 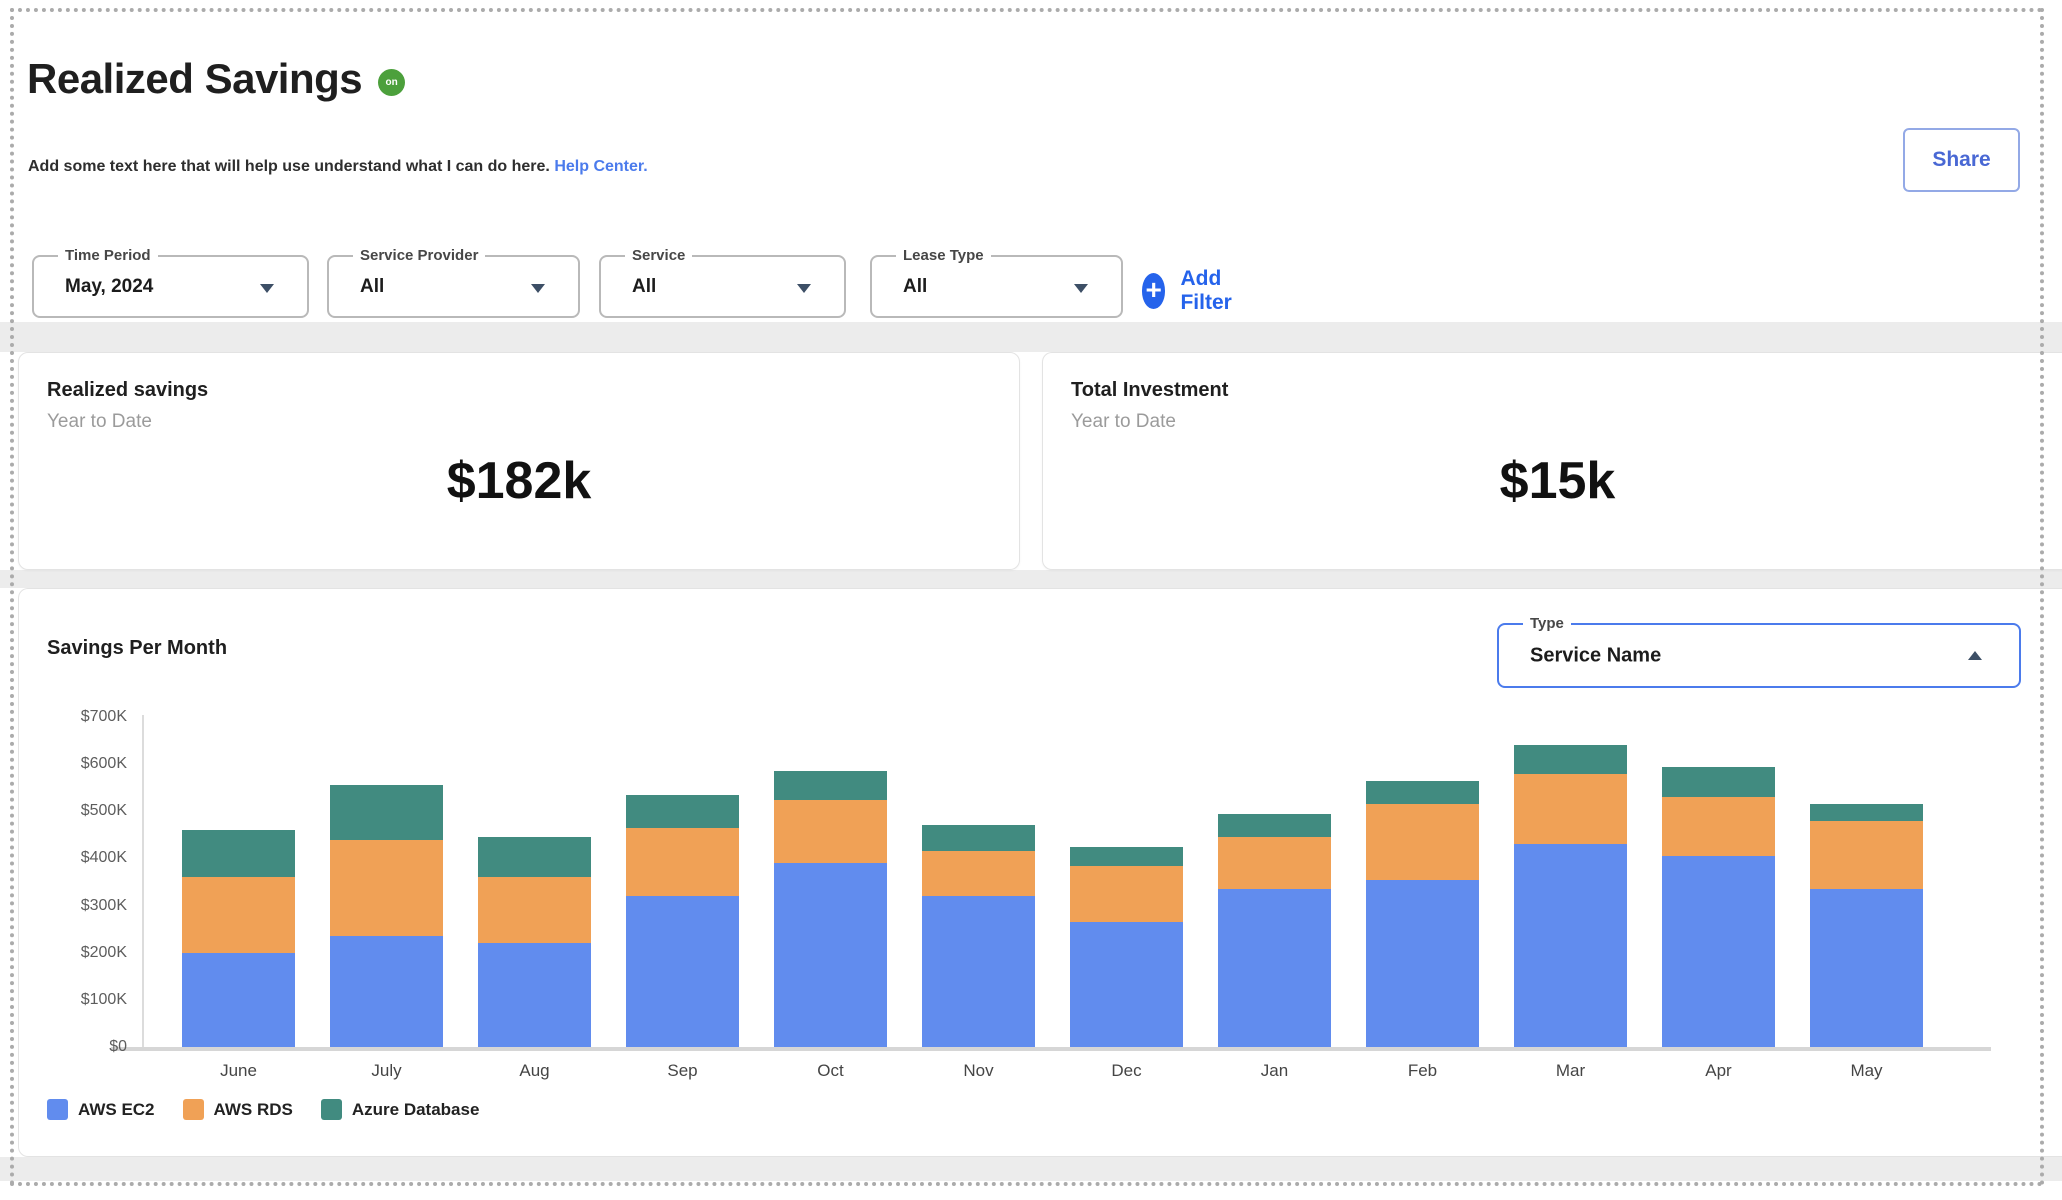 What do you see at coordinates (1051, 1049) in the screenshot?
I see `x-axis-line` at bounding box center [1051, 1049].